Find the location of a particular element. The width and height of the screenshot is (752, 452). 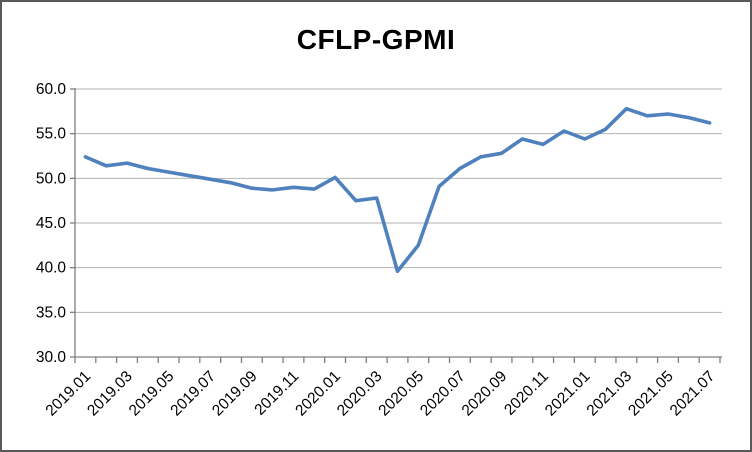

x-axis-tick-label: 2020.03 is located at coordinates (360, 394).